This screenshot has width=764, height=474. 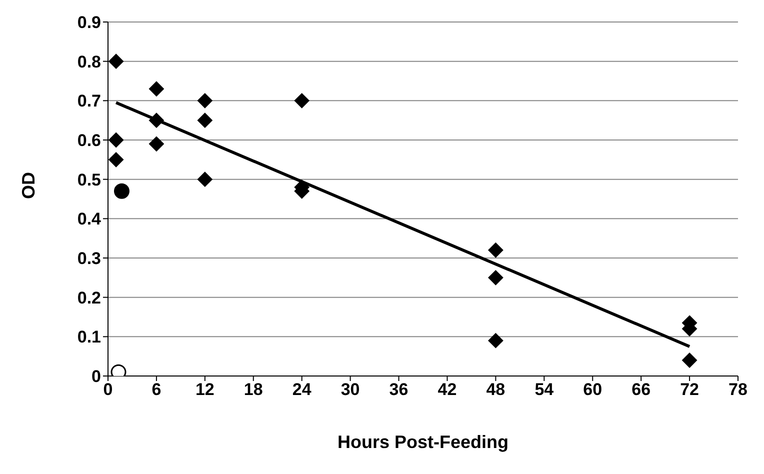 What do you see at coordinates (447, 390) in the screenshot?
I see `x-tick-label: 42` at bounding box center [447, 390].